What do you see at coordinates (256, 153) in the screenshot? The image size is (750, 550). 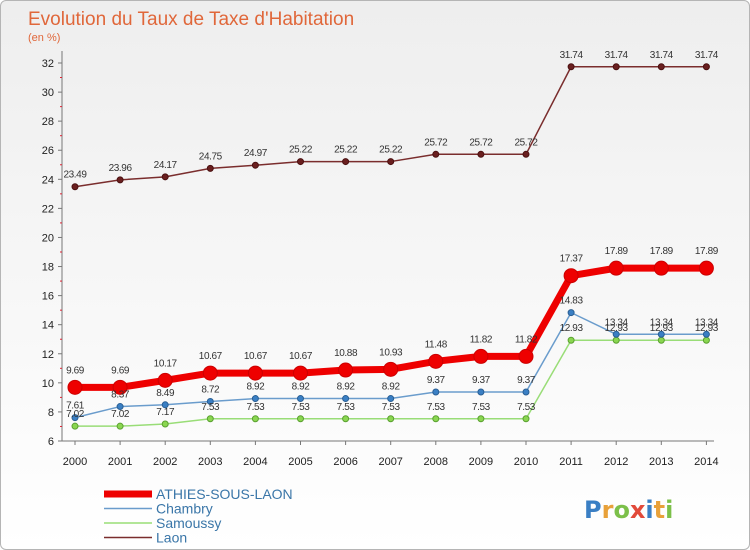 I see `data-label: 24.97` at bounding box center [256, 153].